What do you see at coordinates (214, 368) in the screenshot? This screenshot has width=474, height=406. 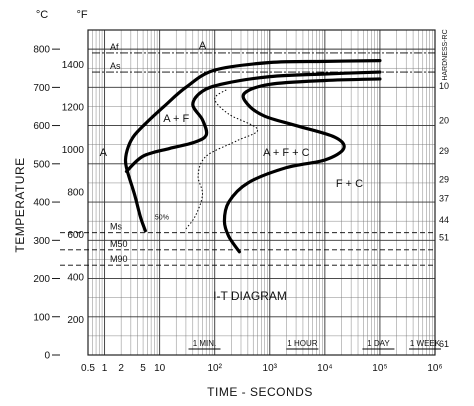 I see `x-tick-label: 10²` at bounding box center [214, 368].